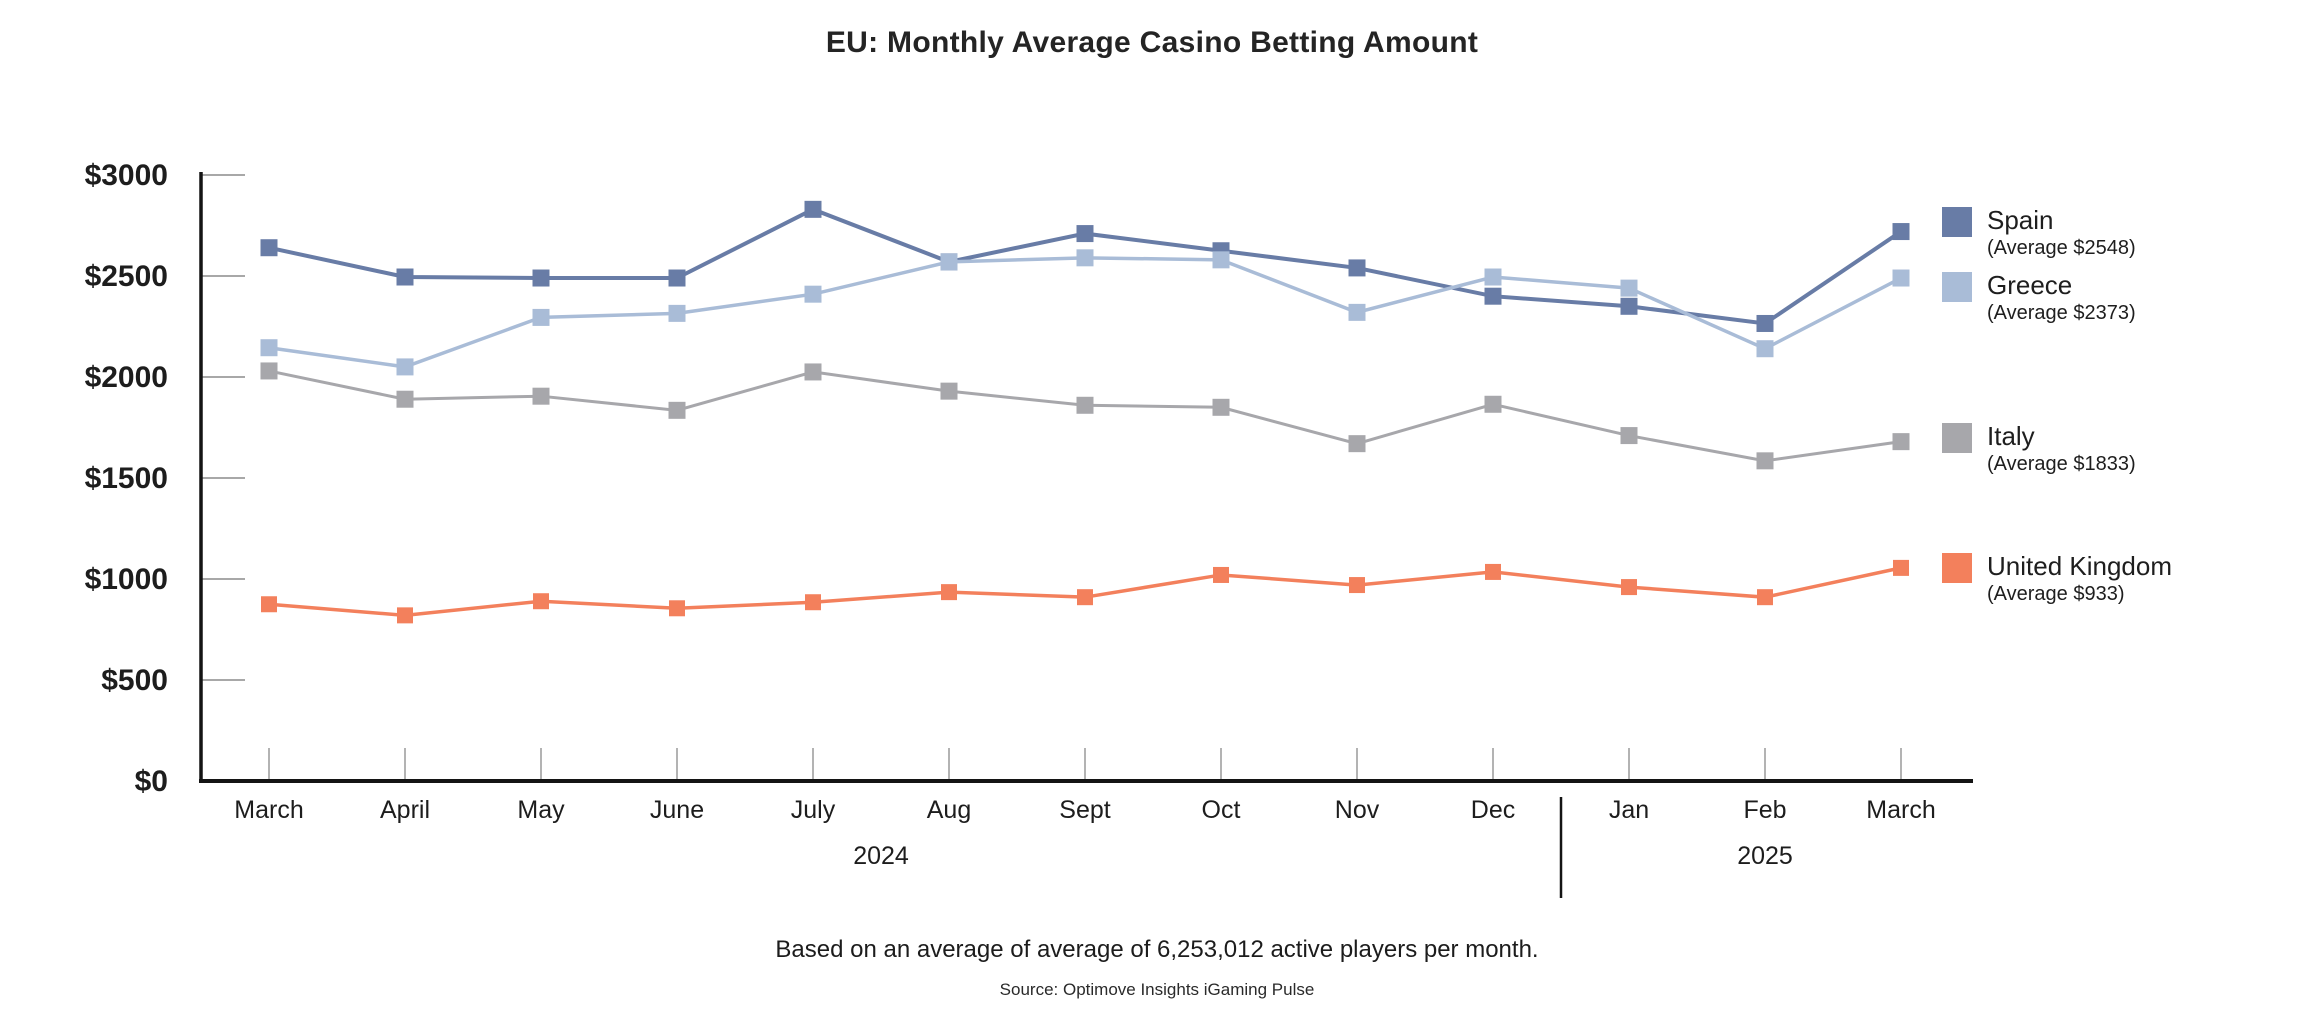 This screenshot has width=2312, height=1016. I want to click on y-axis-tick-label: $500, so click(134, 680).